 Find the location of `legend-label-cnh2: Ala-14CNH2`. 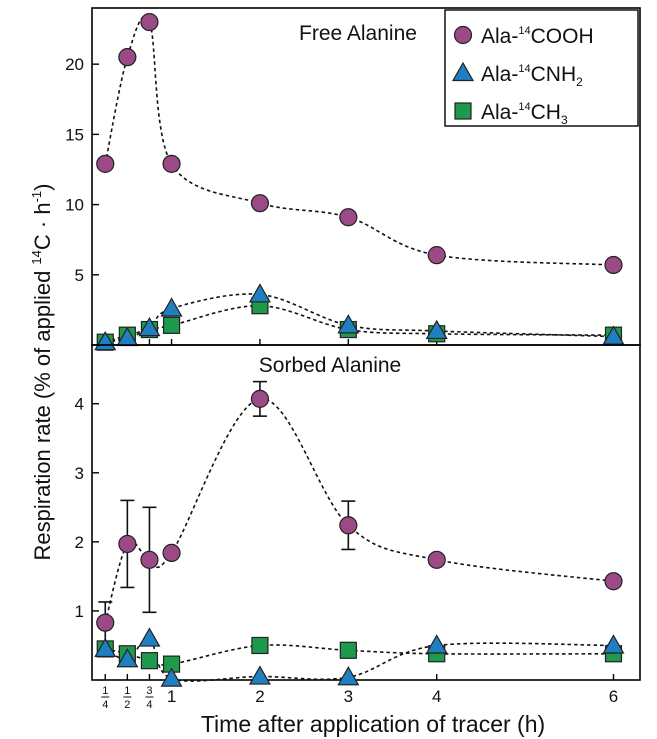

legend-label-cnh2: Ala-14CNH2 is located at coordinates (532, 76).